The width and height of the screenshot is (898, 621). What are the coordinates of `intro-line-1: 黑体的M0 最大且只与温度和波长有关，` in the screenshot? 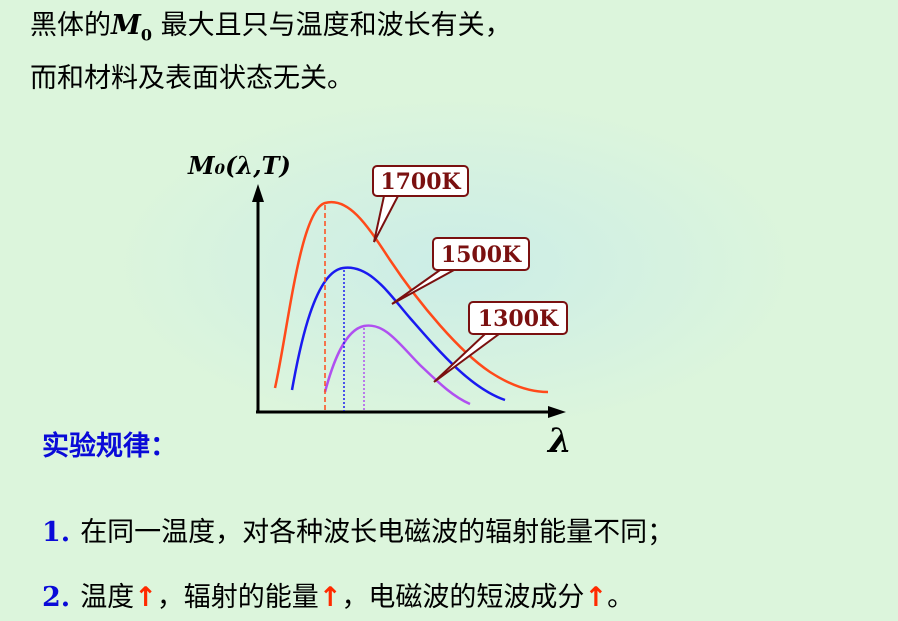 It's located at (271, 30).